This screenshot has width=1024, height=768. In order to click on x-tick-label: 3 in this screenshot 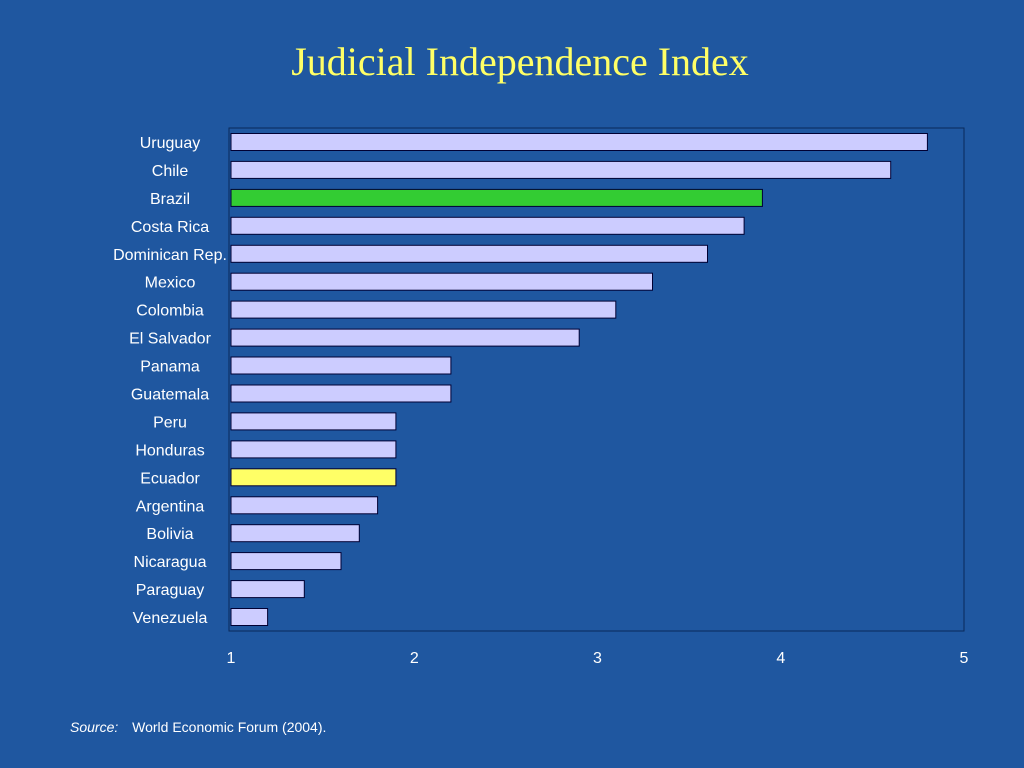, I will do `click(597, 658)`.